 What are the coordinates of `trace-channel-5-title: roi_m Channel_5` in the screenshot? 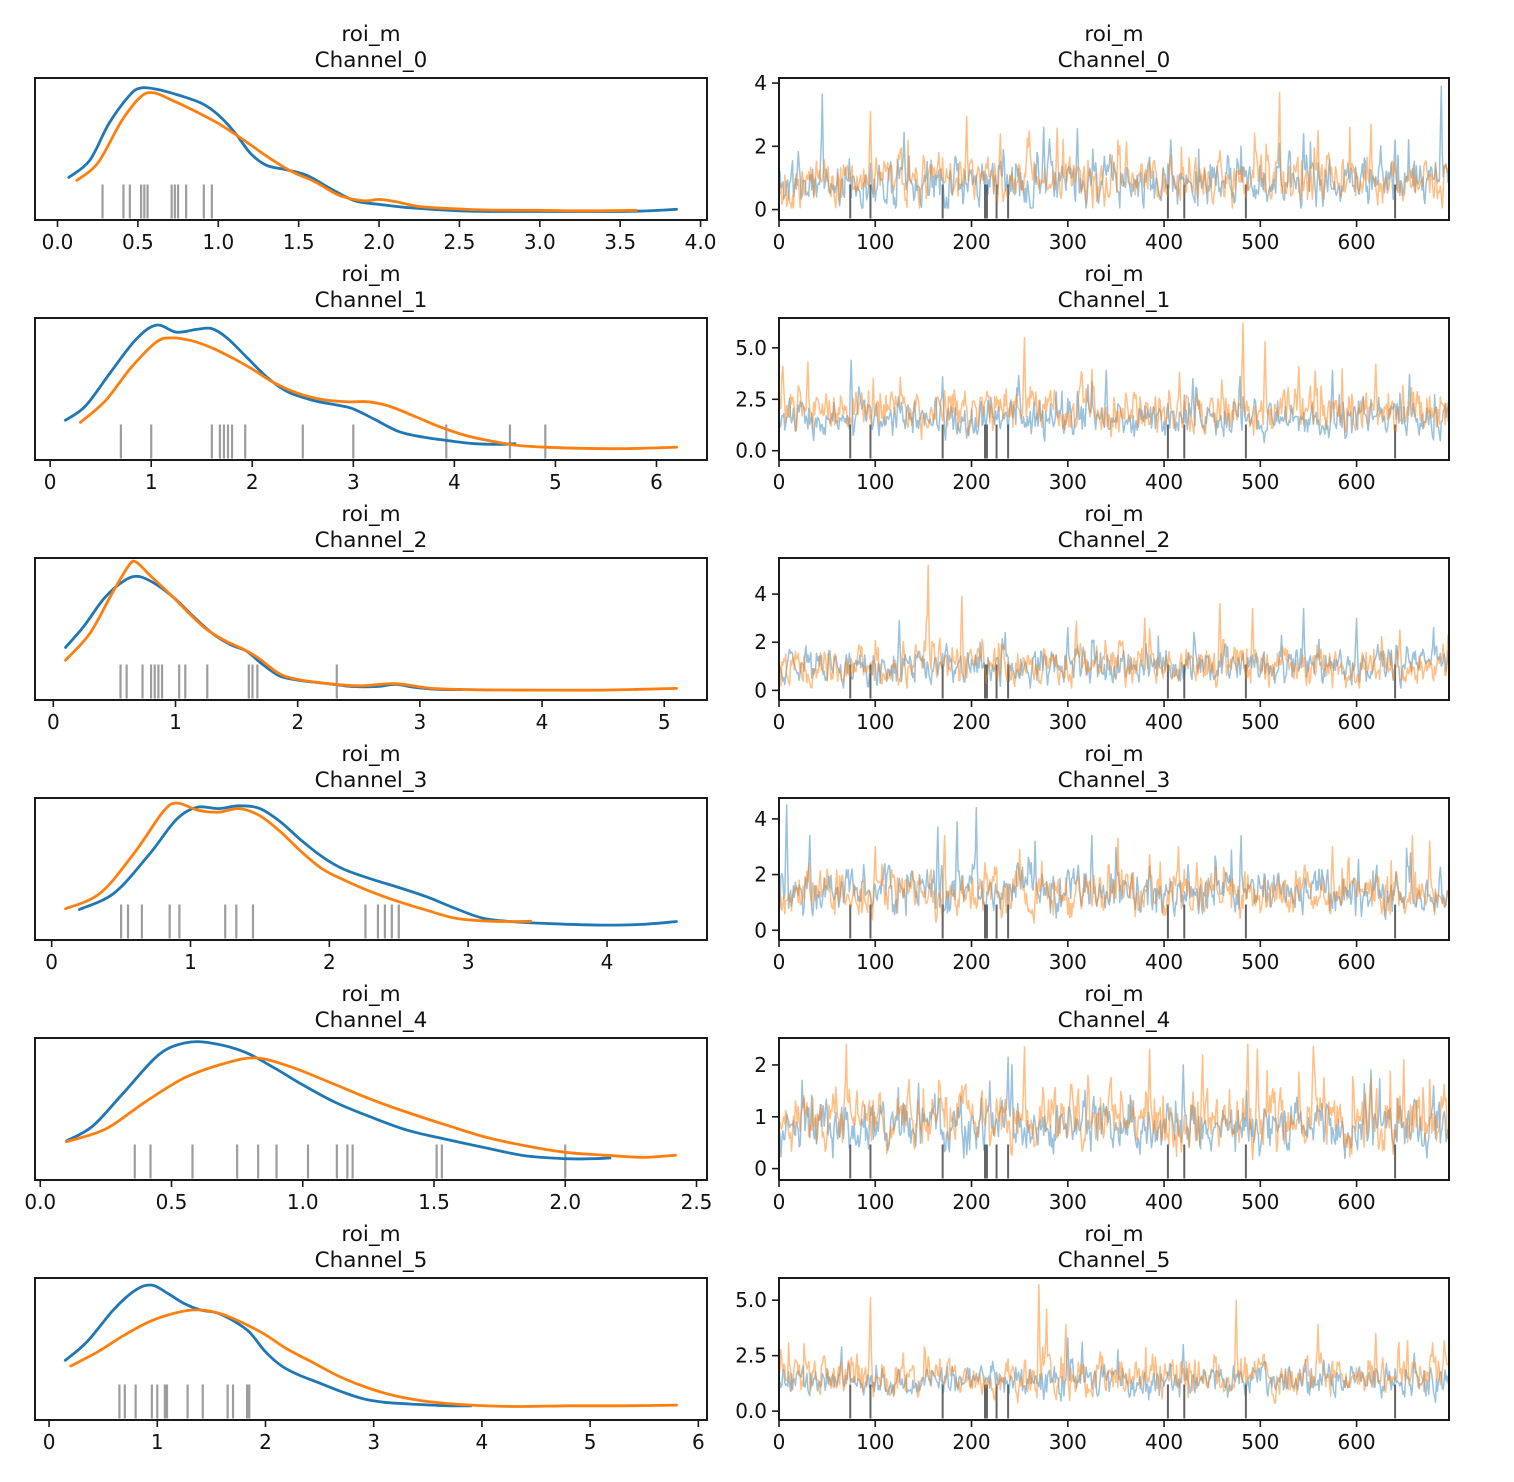 It's located at (1114, 1248).